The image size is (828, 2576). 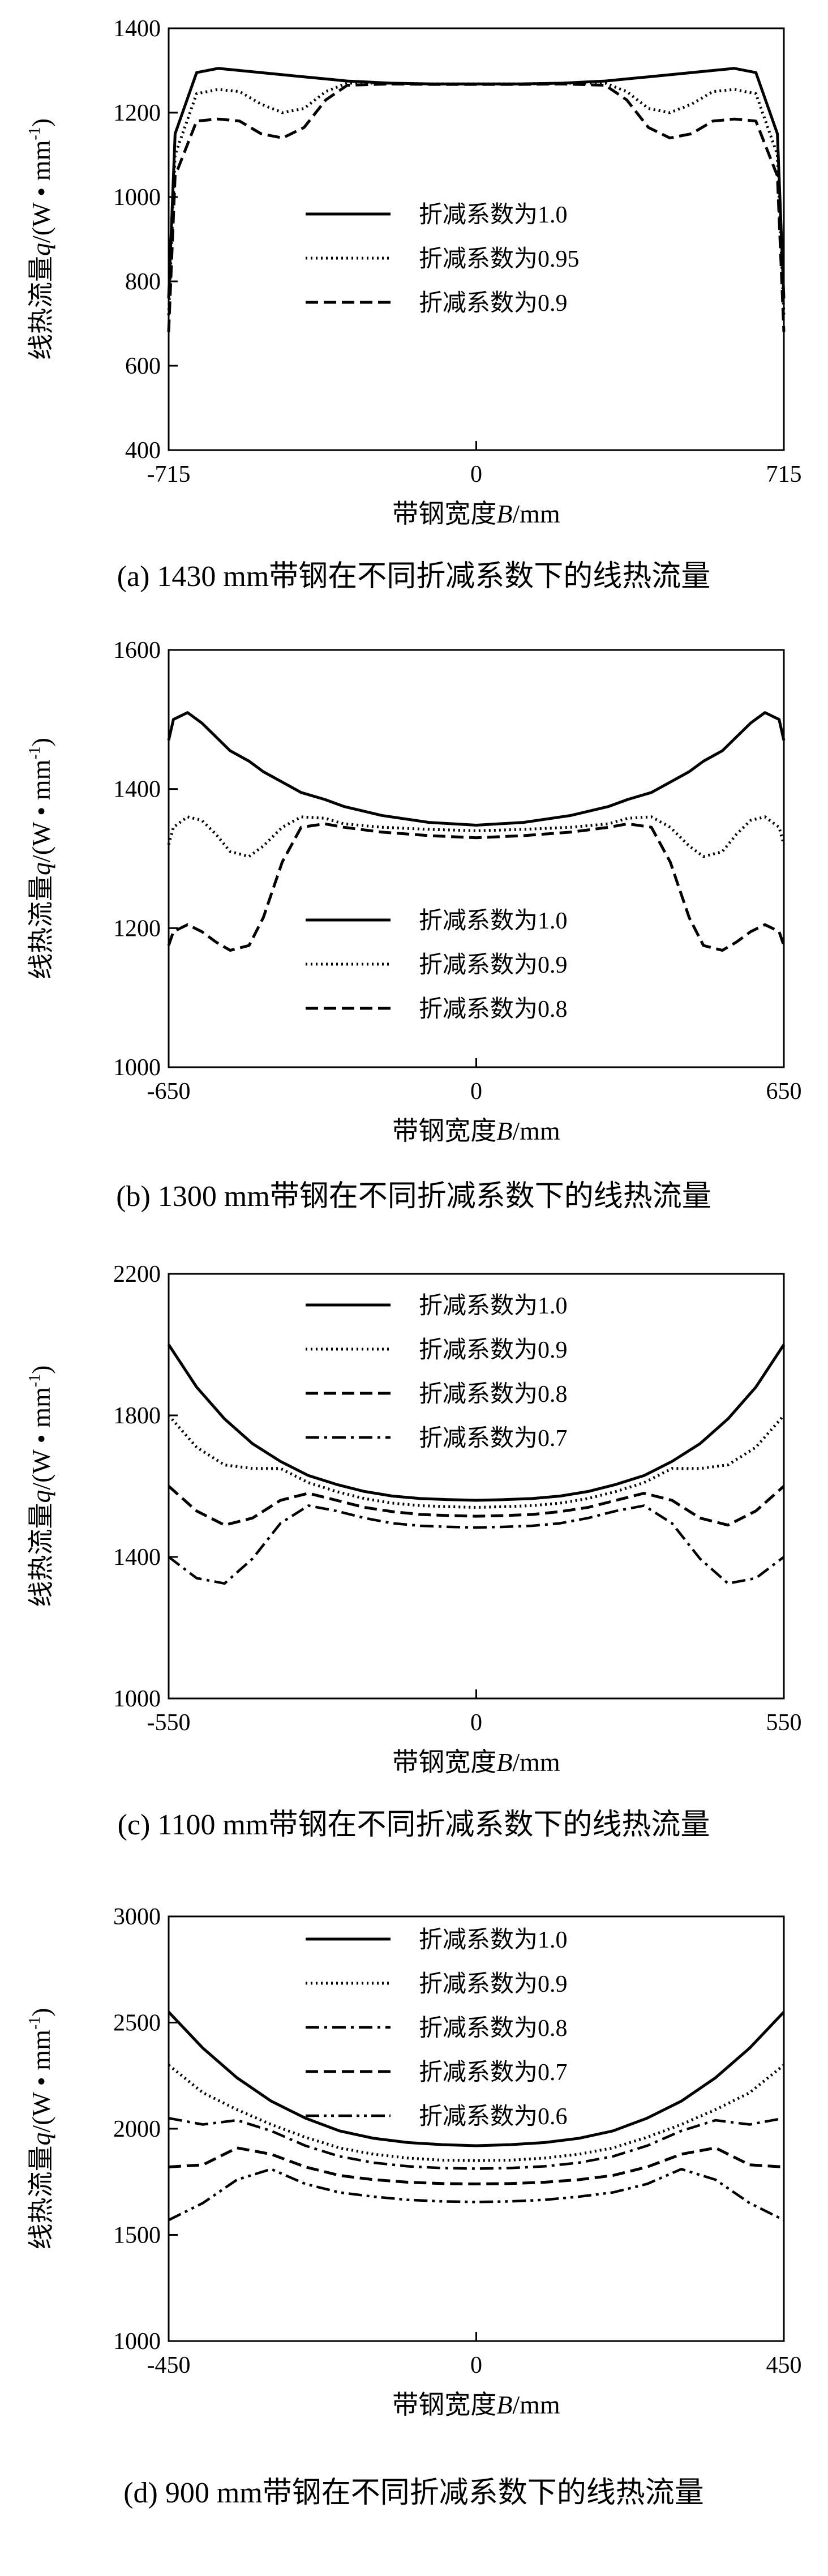 What do you see at coordinates (137, 650) in the screenshot?
I see `y-tick-label: 1600` at bounding box center [137, 650].